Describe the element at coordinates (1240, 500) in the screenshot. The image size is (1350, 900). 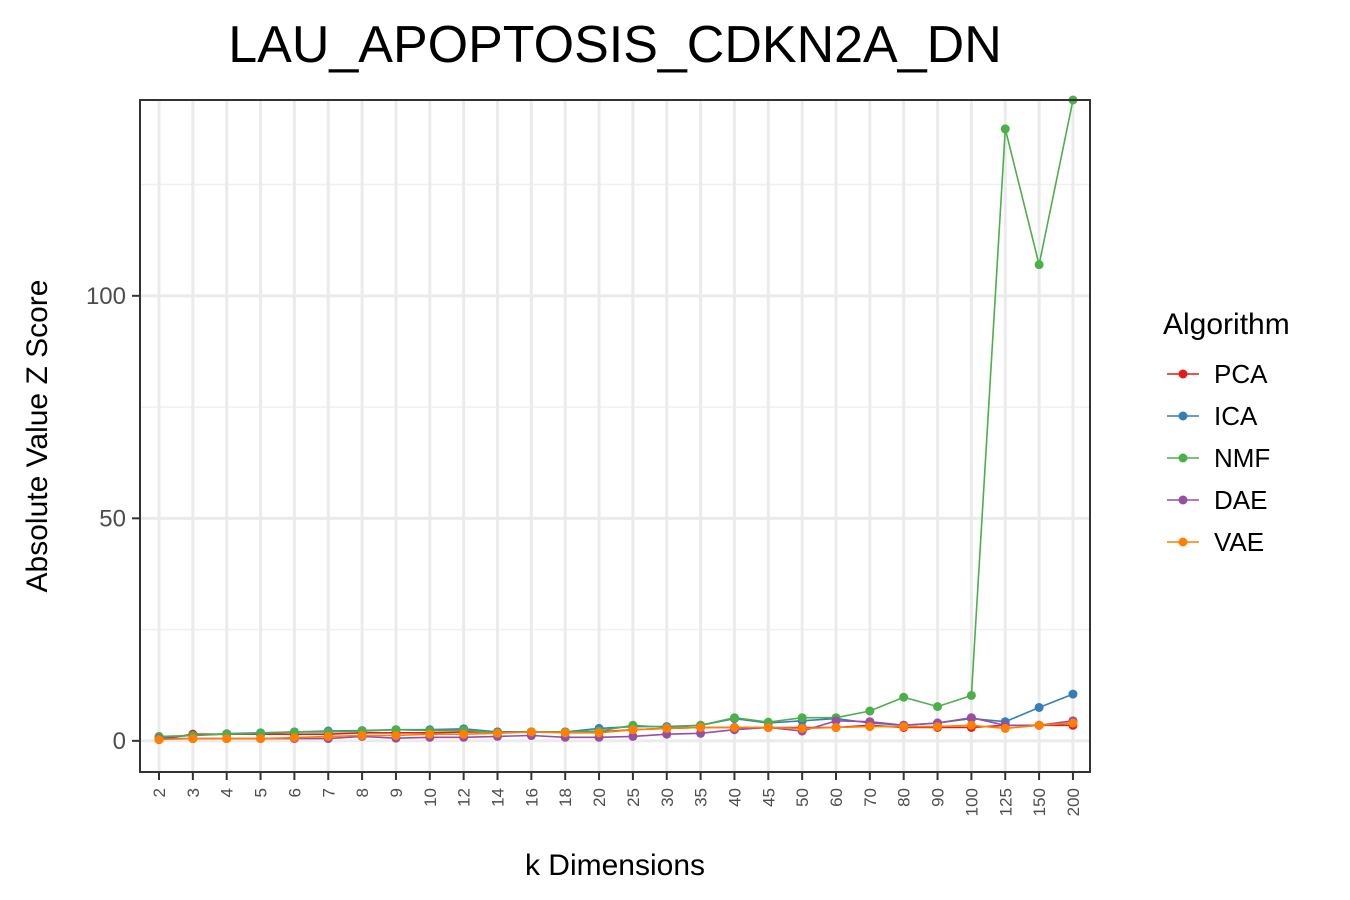
I see `legend-label: DAE` at that location.